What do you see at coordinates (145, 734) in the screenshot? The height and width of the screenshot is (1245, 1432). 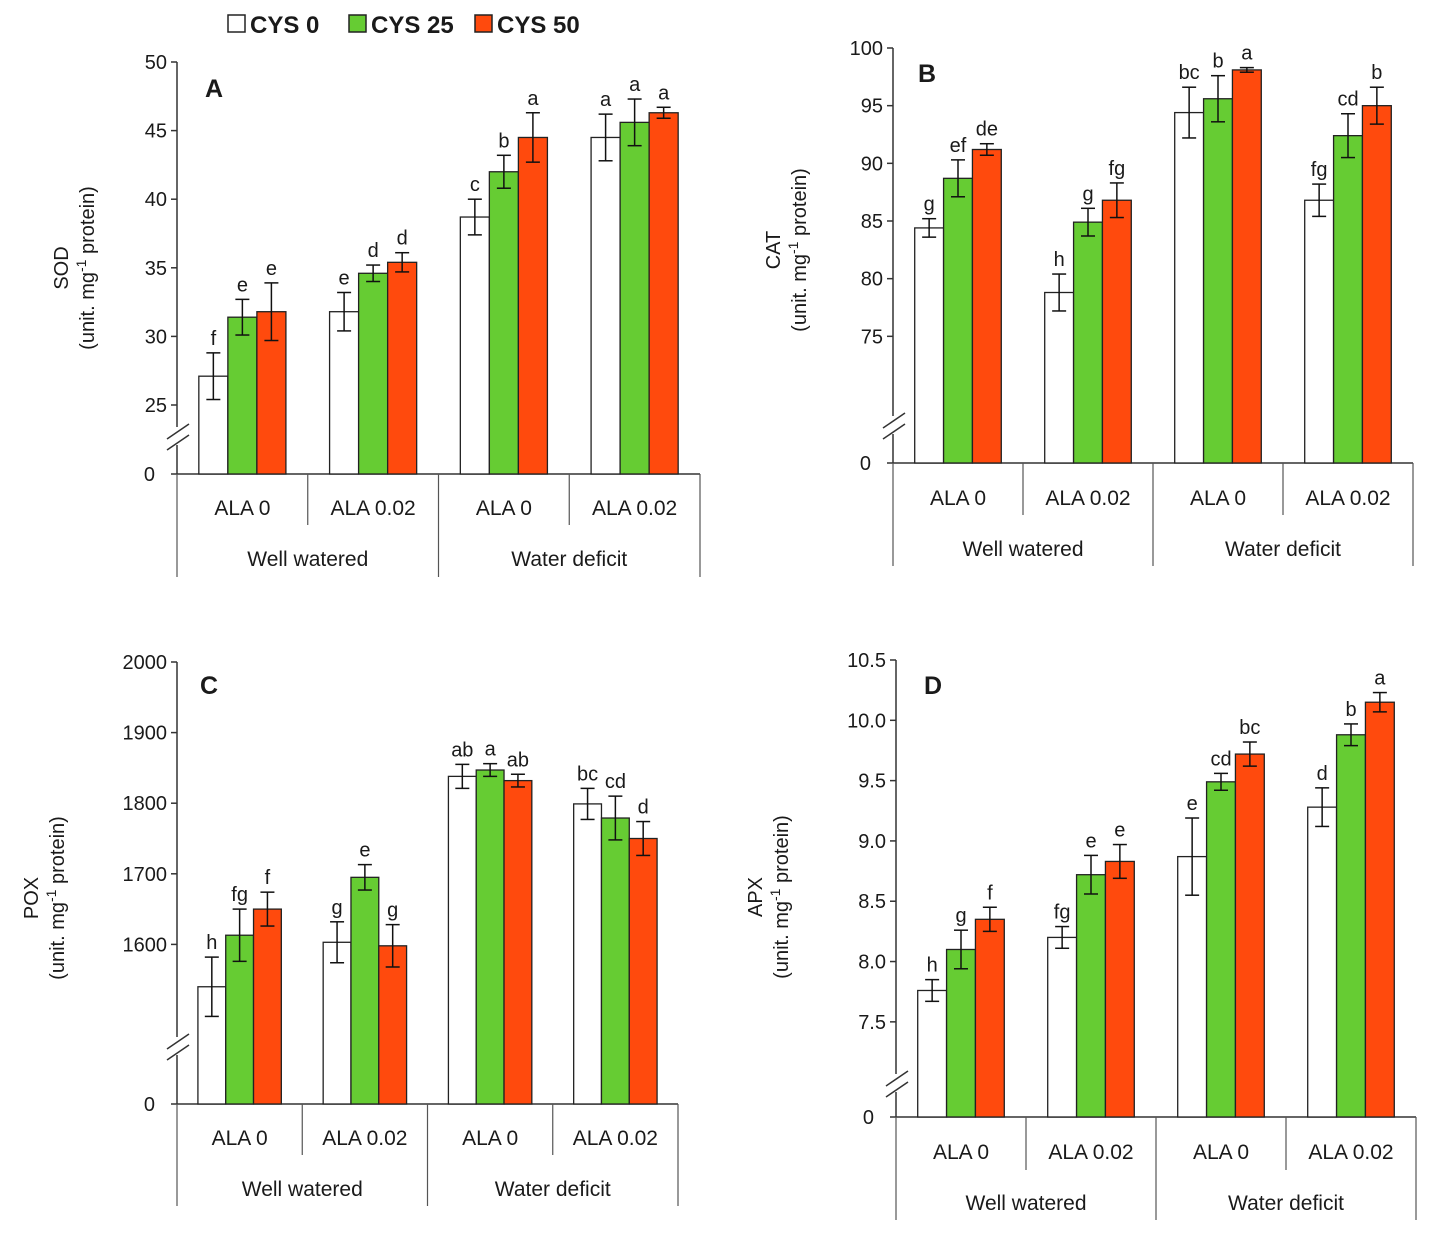 I see `y-tick-label: 1900` at bounding box center [145, 734].